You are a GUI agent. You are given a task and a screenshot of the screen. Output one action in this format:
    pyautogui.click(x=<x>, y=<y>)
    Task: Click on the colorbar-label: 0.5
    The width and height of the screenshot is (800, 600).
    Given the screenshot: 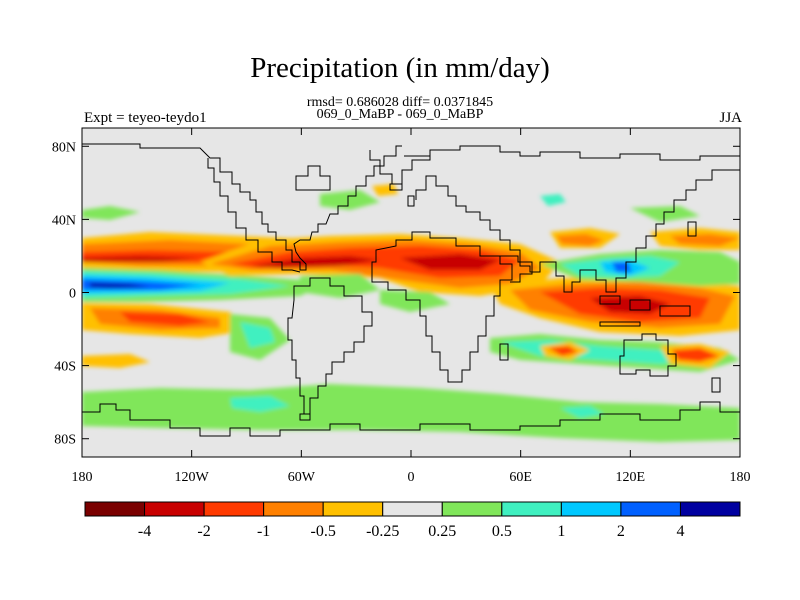 What is the action you would take?
    pyautogui.click(x=502, y=531)
    